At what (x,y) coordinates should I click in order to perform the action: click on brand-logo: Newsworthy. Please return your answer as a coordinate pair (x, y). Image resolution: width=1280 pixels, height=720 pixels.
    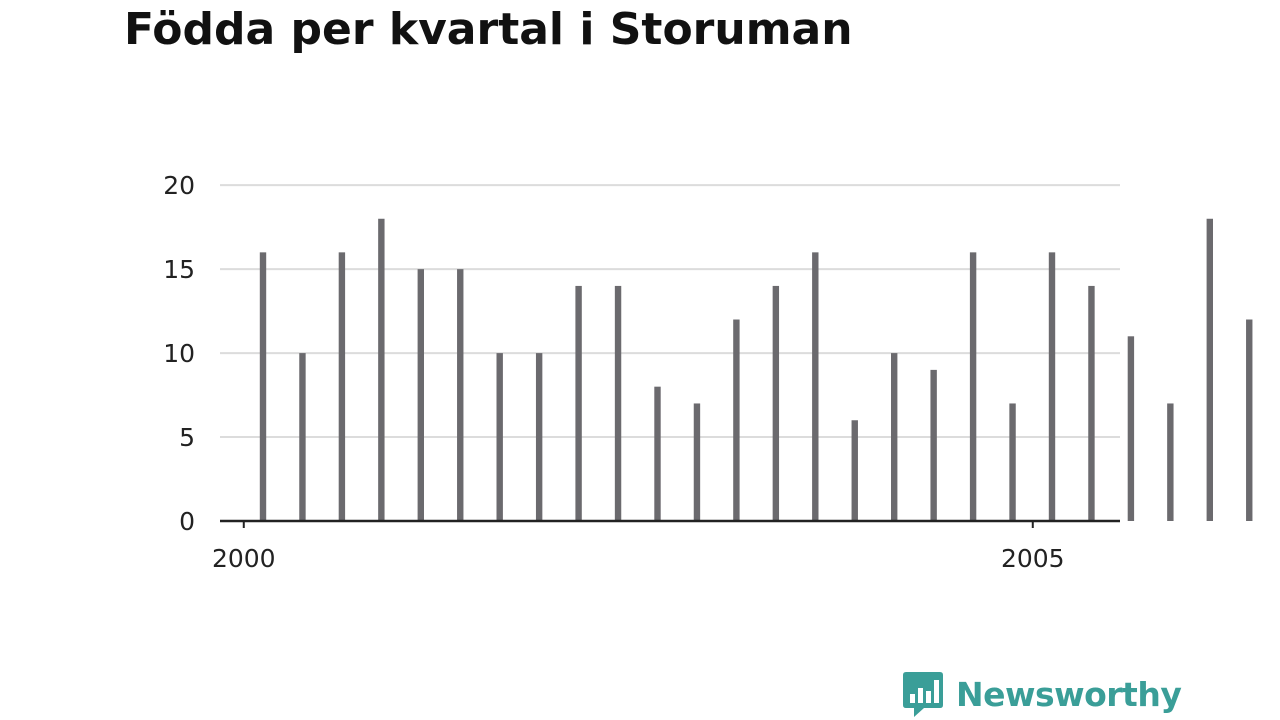
    Looking at the image, I should click on (1042, 694).